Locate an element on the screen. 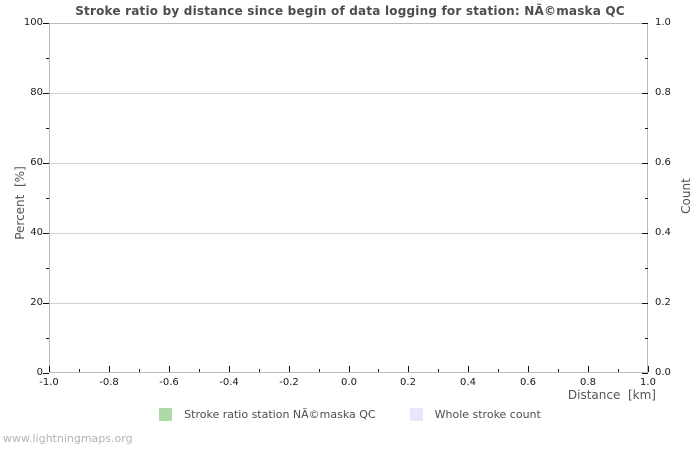 This screenshot has height=450, width=700. y-left-tick-label: 40 is located at coordinates (36, 232).